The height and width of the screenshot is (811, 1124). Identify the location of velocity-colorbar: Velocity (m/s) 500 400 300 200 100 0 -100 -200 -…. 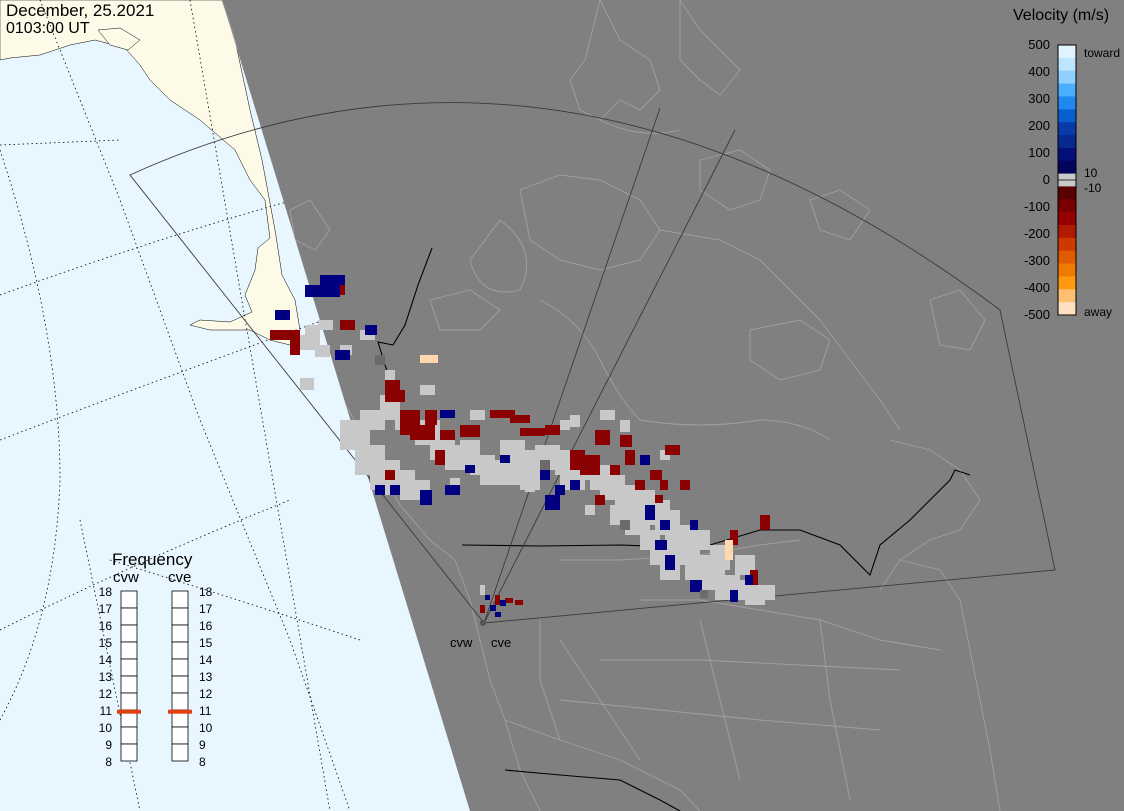
(1066, 164).